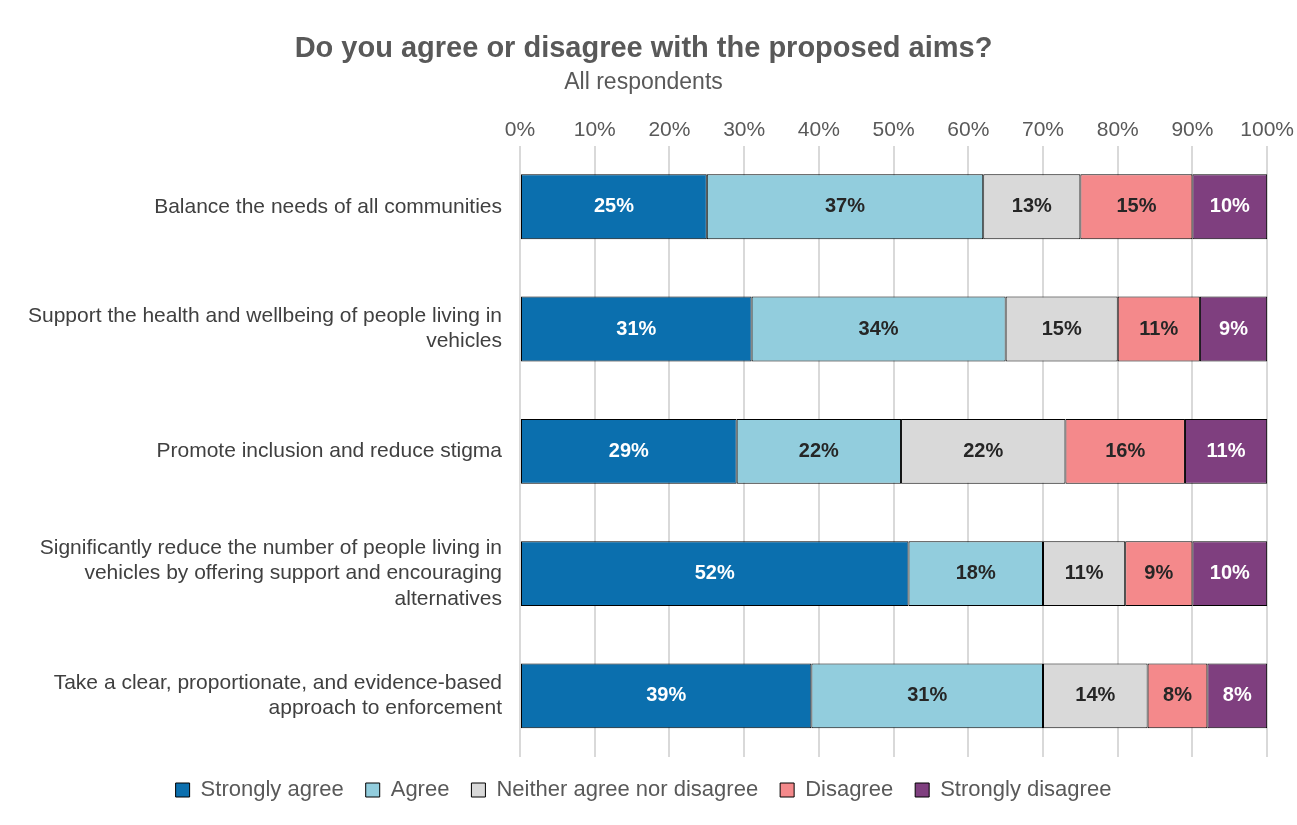 The height and width of the screenshot is (825, 1297). Describe the element at coordinates (975, 572) in the screenshot. I see `data-label: 18%` at that location.